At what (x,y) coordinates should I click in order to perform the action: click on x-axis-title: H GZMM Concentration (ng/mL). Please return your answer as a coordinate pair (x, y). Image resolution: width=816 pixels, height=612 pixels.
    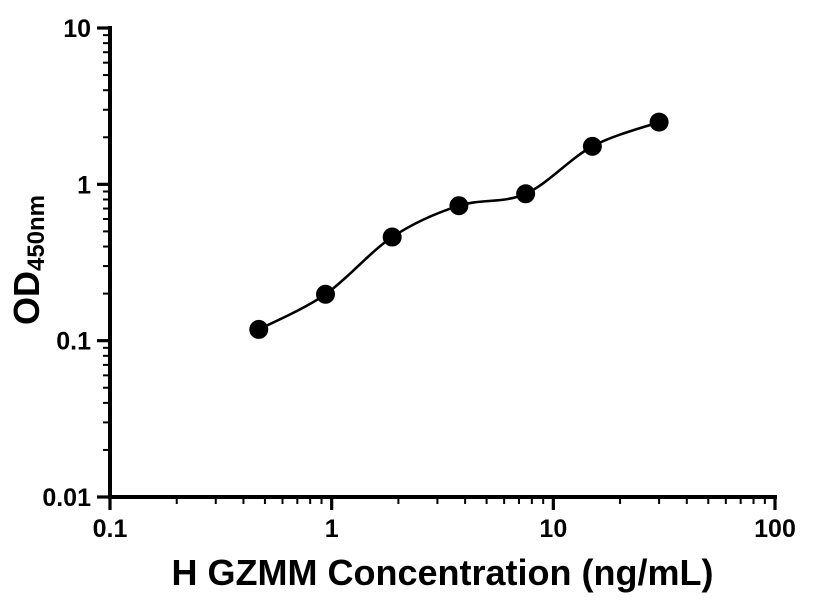
    Looking at the image, I should click on (442, 572).